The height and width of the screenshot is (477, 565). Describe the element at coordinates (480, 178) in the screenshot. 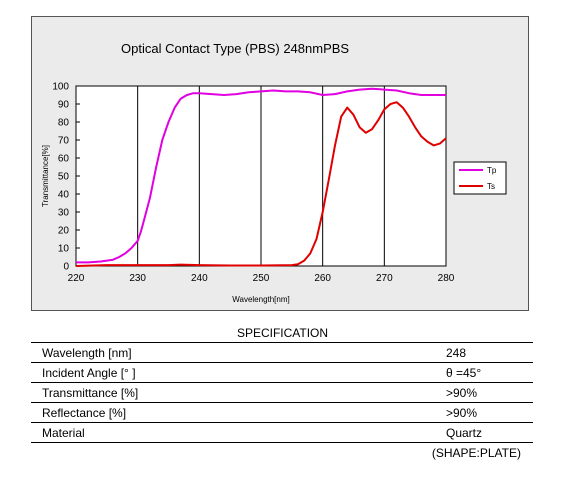

I see `legend-box` at that location.